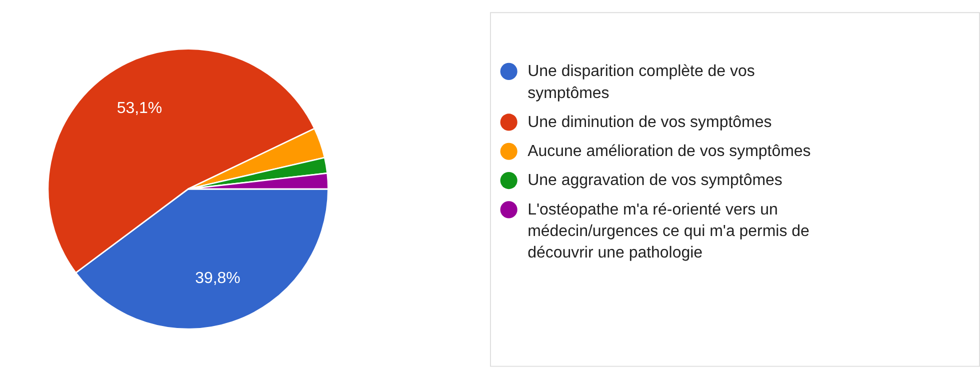  What do you see at coordinates (669, 151) in the screenshot?
I see `legend-label: Aucune amélioration de vos symptômes` at bounding box center [669, 151].